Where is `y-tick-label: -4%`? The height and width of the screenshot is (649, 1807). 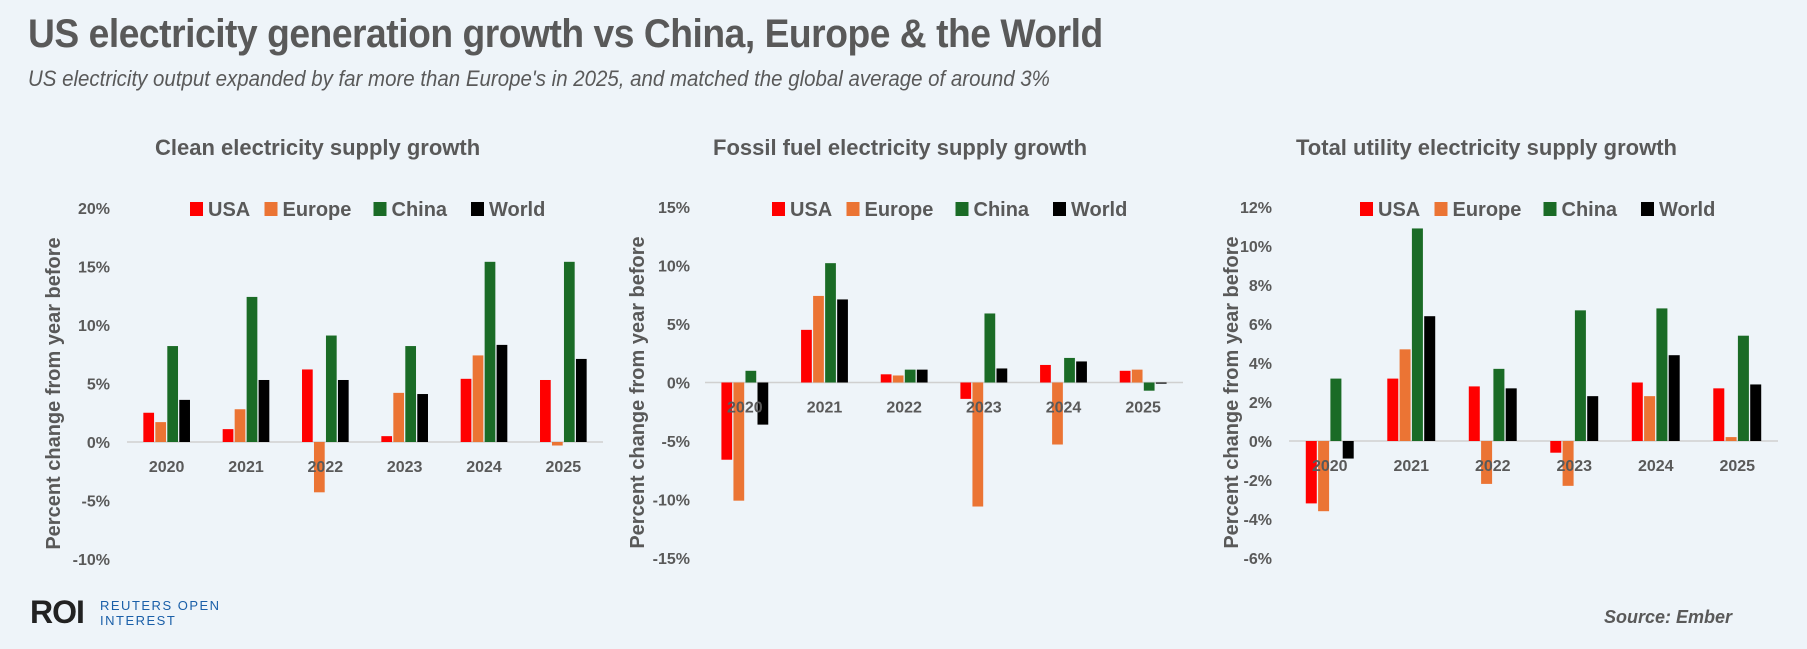 y-tick-label: -4% is located at coordinates (1258, 520).